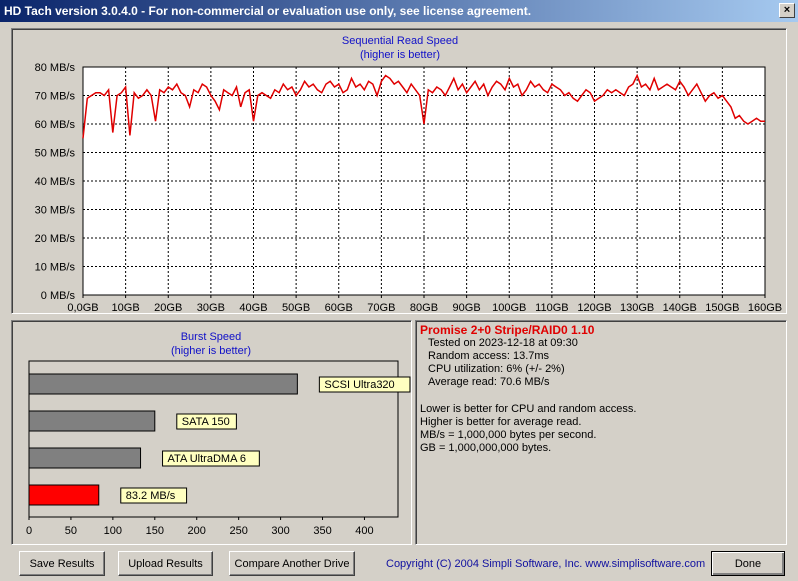  Describe the element at coordinates (508, 435) in the screenshot. I see `note-mbs: MB/s = 1,000,000 bytes per second.` at that location.